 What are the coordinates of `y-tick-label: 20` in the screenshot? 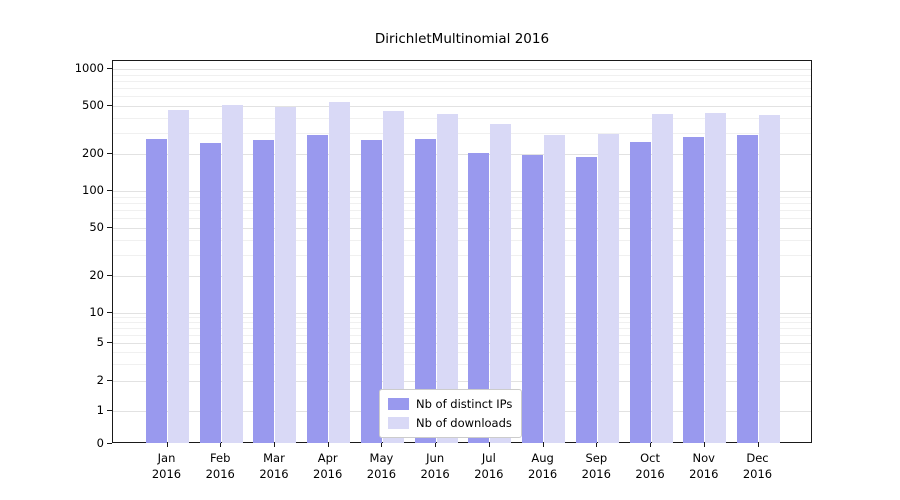 It's located at (96, 275).